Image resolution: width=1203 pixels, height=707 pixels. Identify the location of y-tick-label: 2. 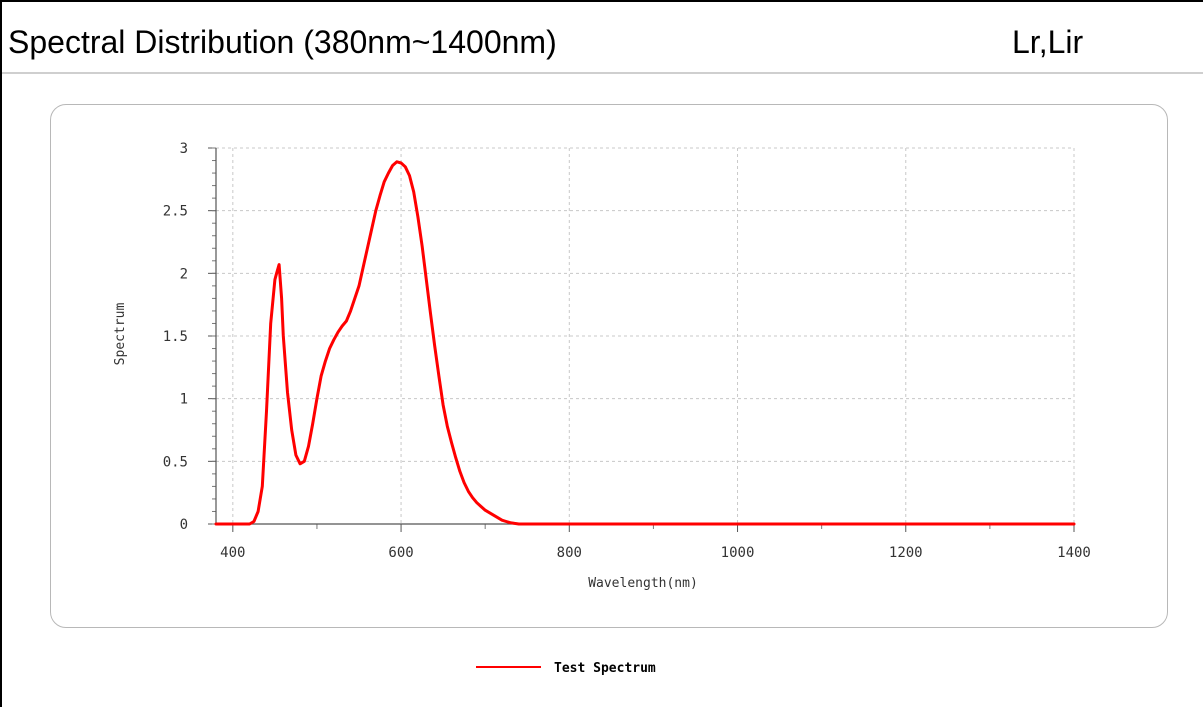
(184, 274).